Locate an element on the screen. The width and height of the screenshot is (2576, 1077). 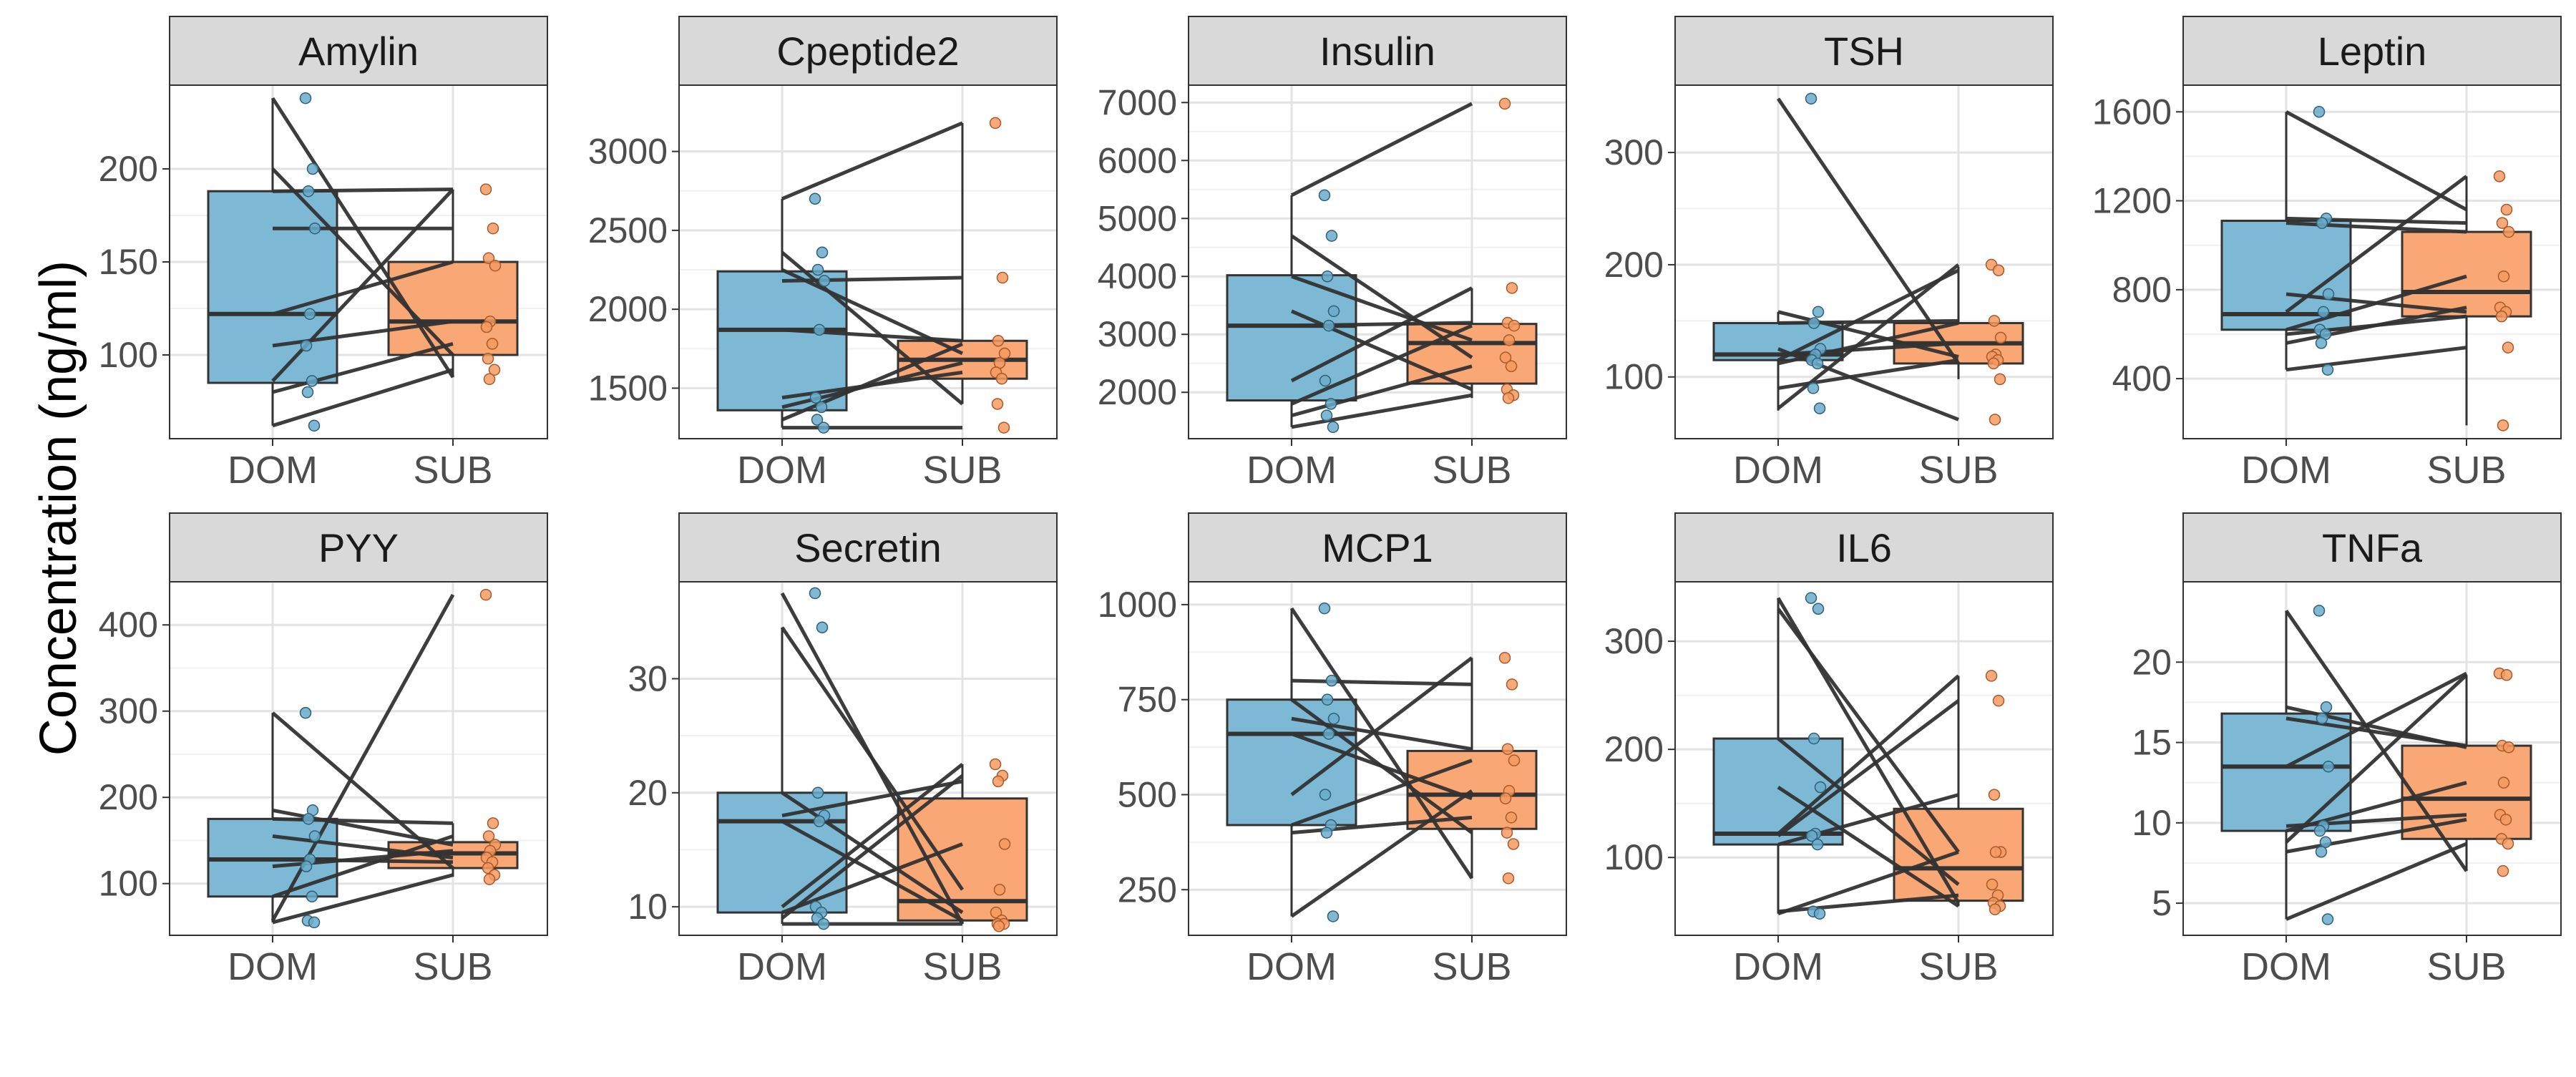
y-tick-label: 5 is located at coordinates (2162, 903).